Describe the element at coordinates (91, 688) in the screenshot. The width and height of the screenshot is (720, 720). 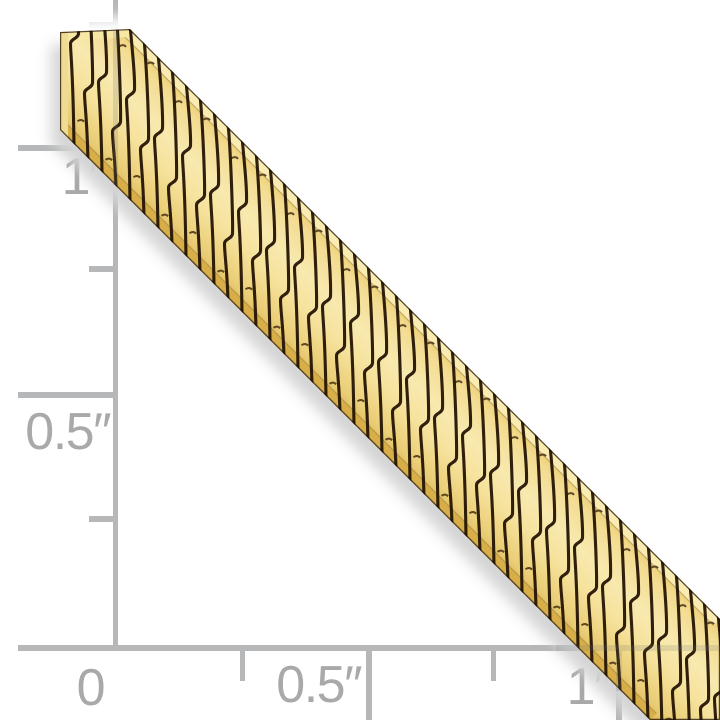
I see `ruler-label-x-0: 0` at that location.